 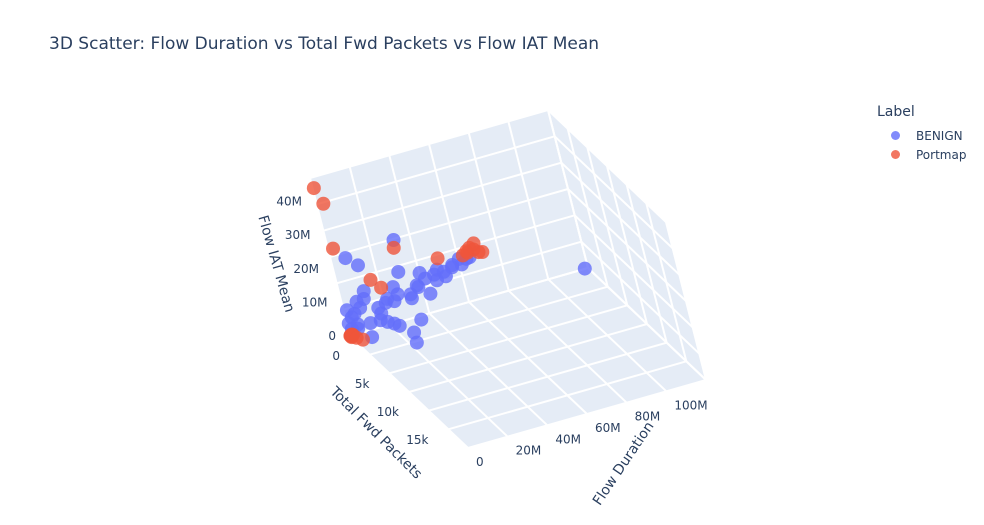 I want to click on legend-label-benign: BENIGN, so click(x=939, y=135).